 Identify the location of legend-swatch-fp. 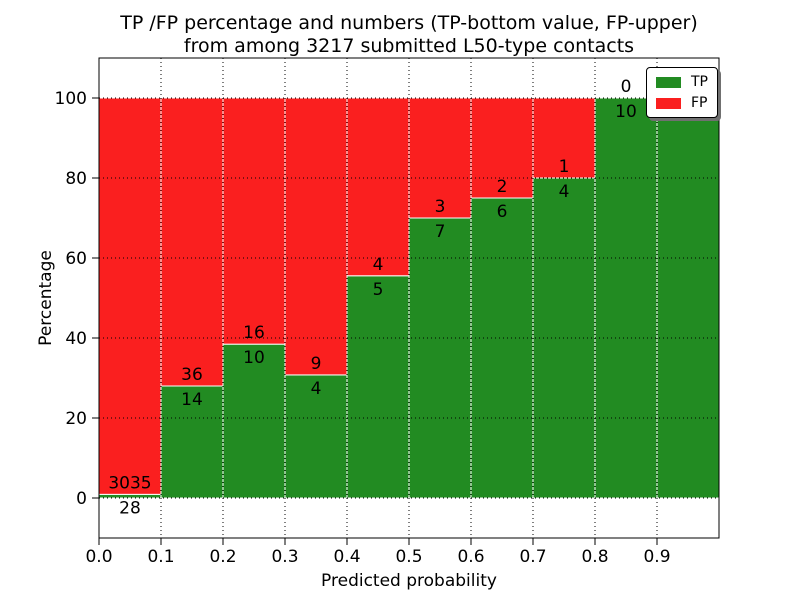
(668, 103).